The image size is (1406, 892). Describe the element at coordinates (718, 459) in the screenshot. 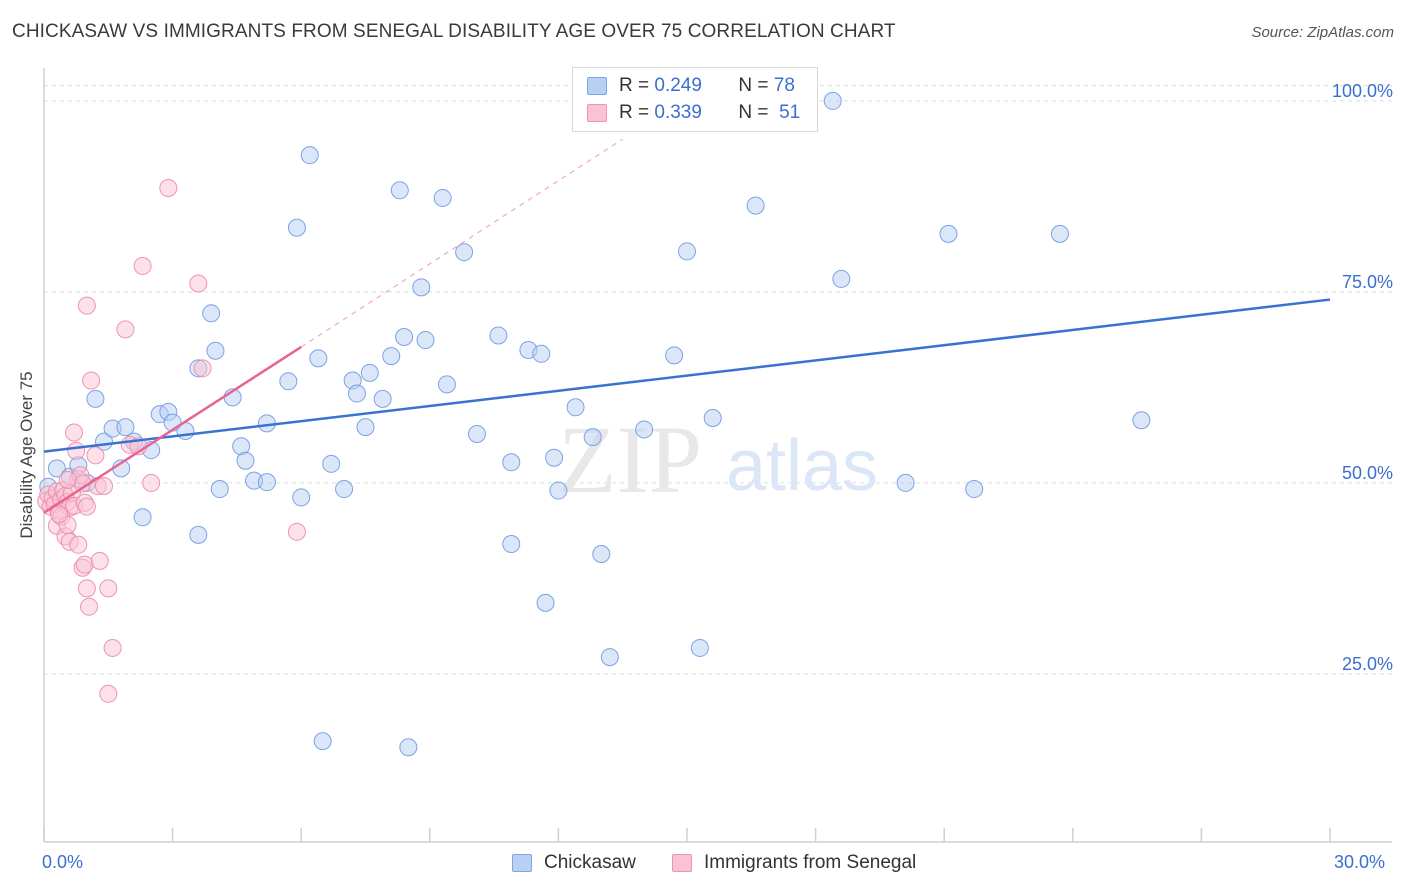

I see `watermark: ZIP atlas` at that location.